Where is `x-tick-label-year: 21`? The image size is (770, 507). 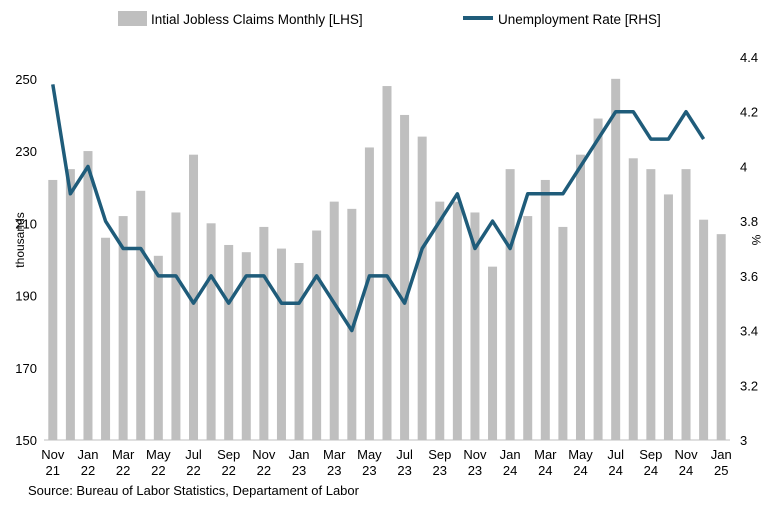 x-tick-label-year: 21 is located at coordinates (53, 470).